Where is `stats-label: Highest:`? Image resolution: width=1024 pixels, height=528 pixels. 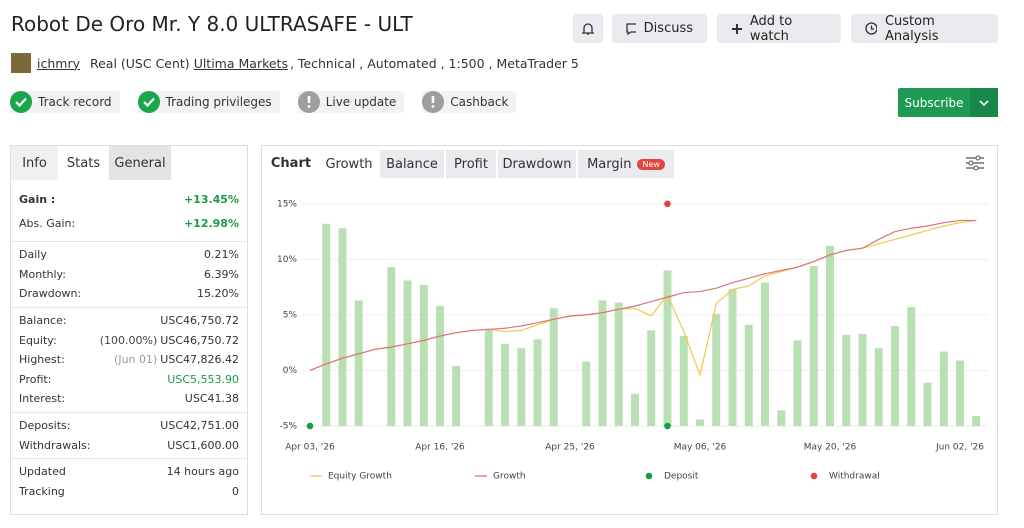 stats-label: Highest: is located at coordinates (42, 360).